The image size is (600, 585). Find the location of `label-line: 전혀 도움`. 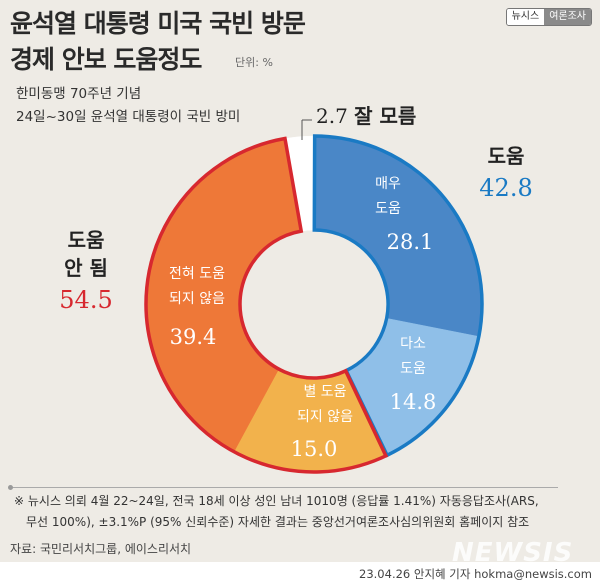

label-line: 전혀 도움 is located at coordinates (197, 274).